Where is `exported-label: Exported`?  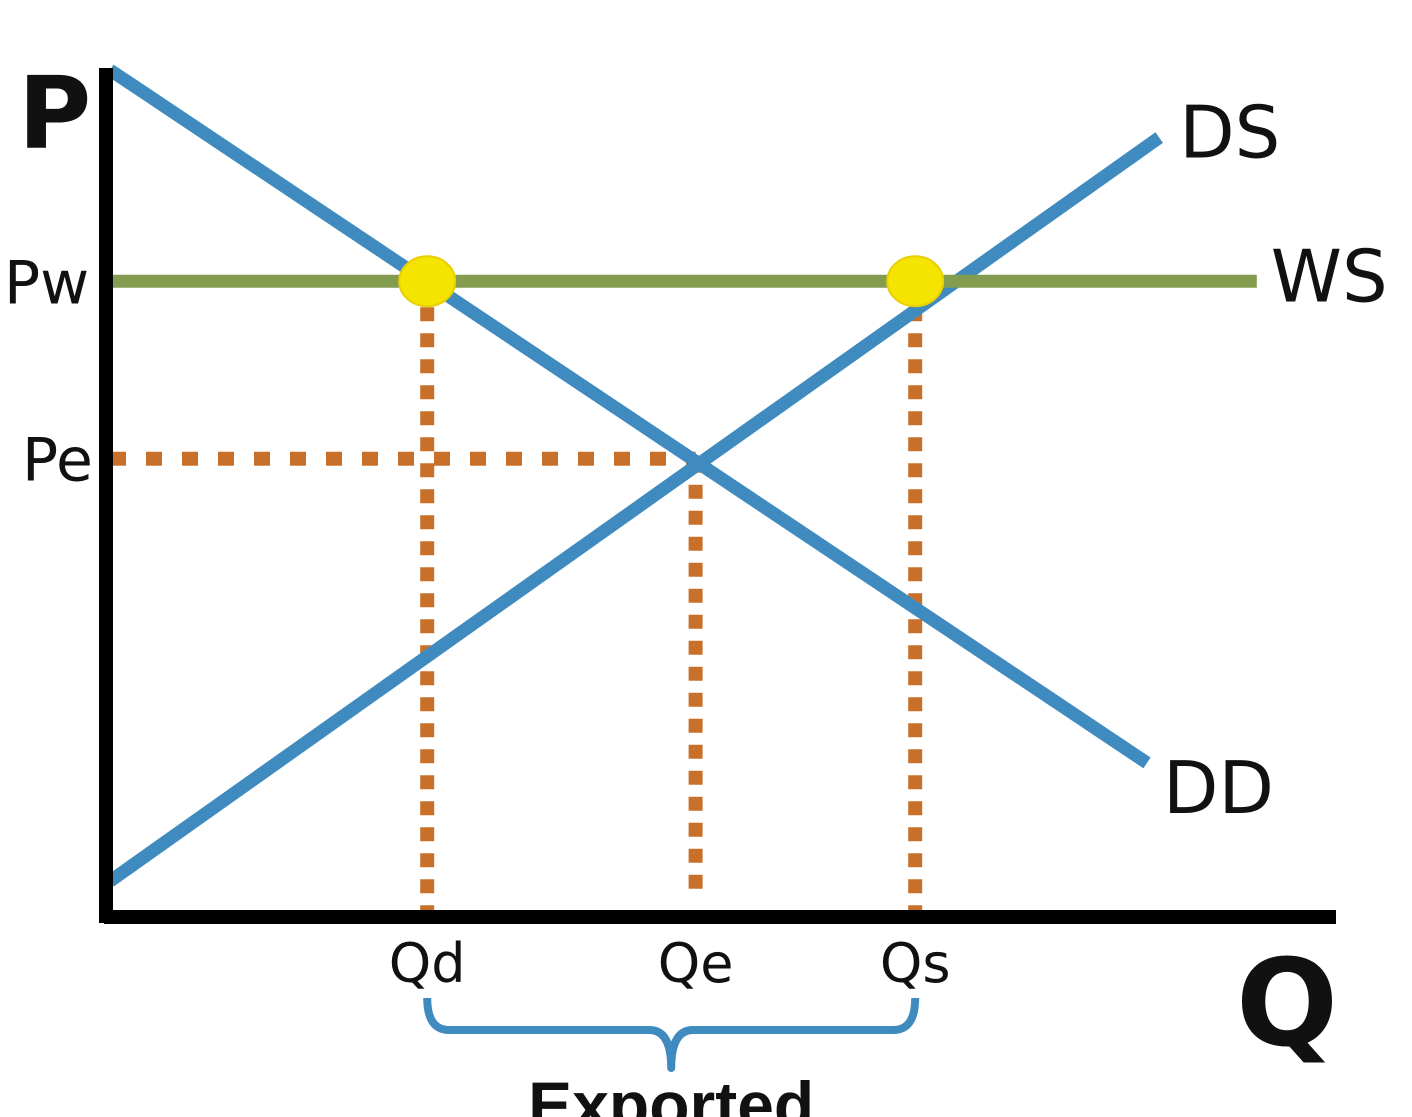
exported-label: Exported is located at coordinates (671, 1092).